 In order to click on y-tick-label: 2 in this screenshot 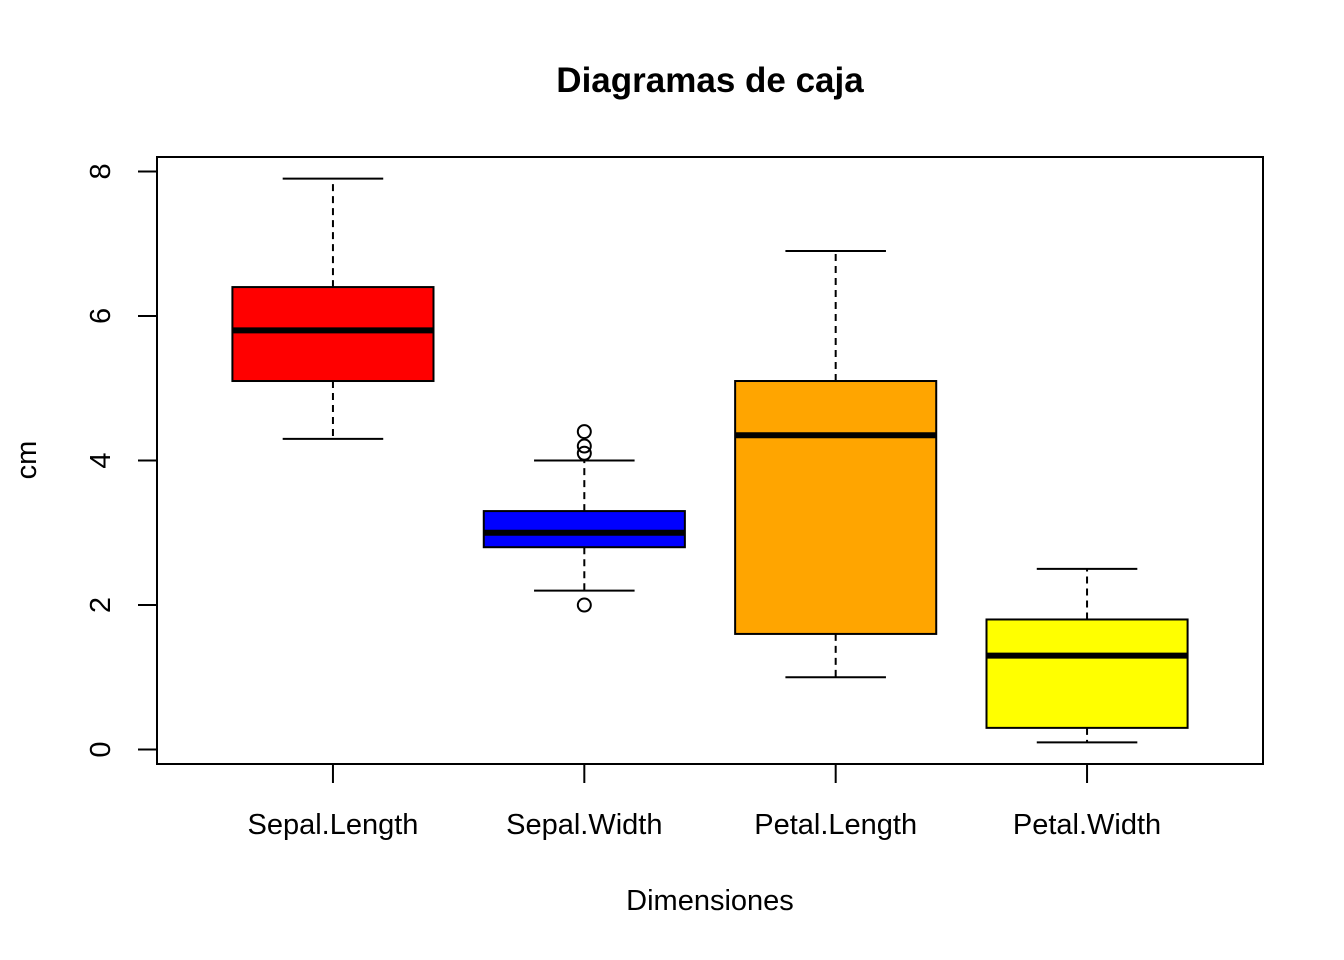, I will do `click(101, 605)`.